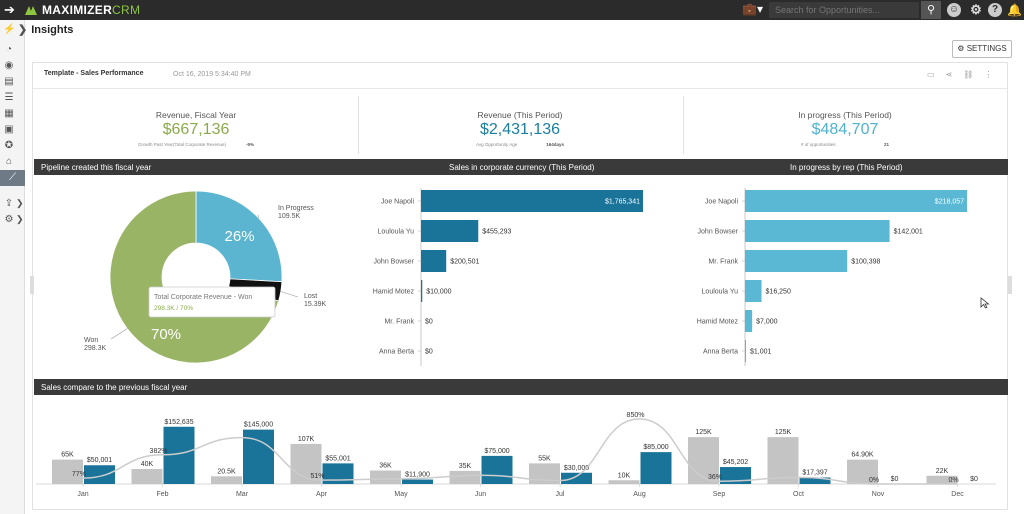 This screenshot has width=1024, height=514. Describe the element at coordinates (988, 74) in the screenshot. I see `more-icon: ⋮` at that location.